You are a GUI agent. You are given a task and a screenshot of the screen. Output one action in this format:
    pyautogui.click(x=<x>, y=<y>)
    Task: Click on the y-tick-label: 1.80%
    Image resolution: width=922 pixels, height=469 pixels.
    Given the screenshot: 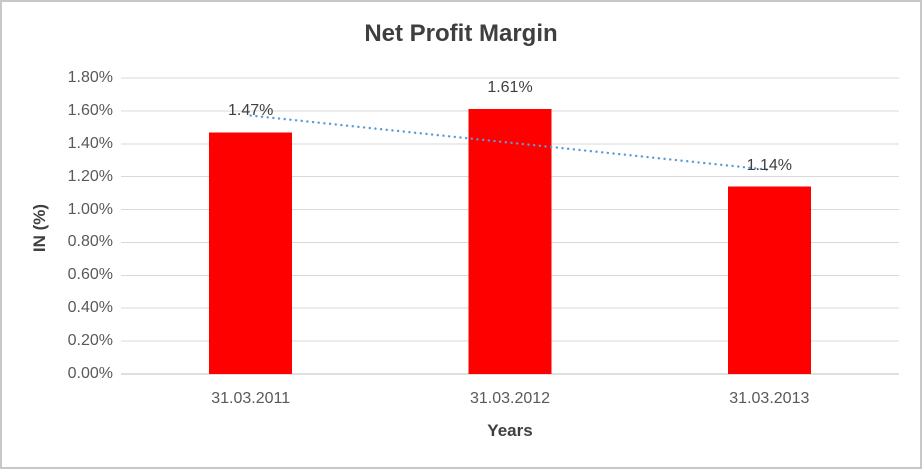 What is the action you would take?
    pyautogui.click(x=90, y=77)
    